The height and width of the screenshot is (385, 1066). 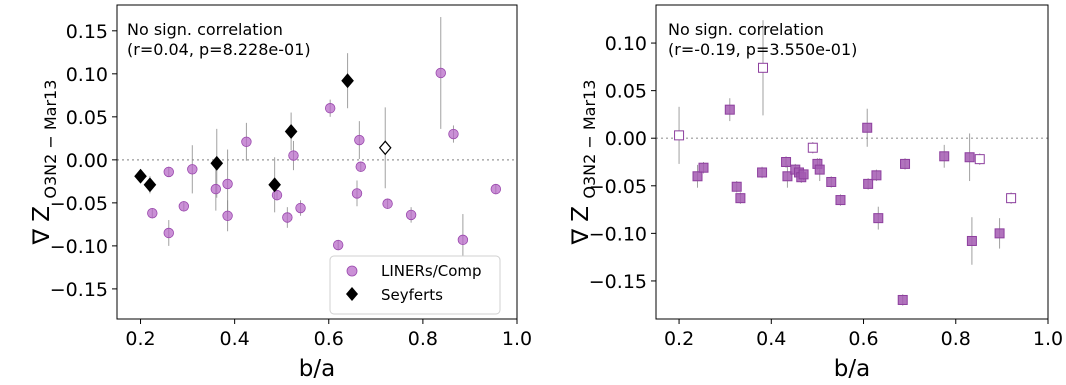 What do you see at coordinates (79, 204) in the screenshot?
I see `left-y-tick-label: −0.05` at bounding box center [79, 204].